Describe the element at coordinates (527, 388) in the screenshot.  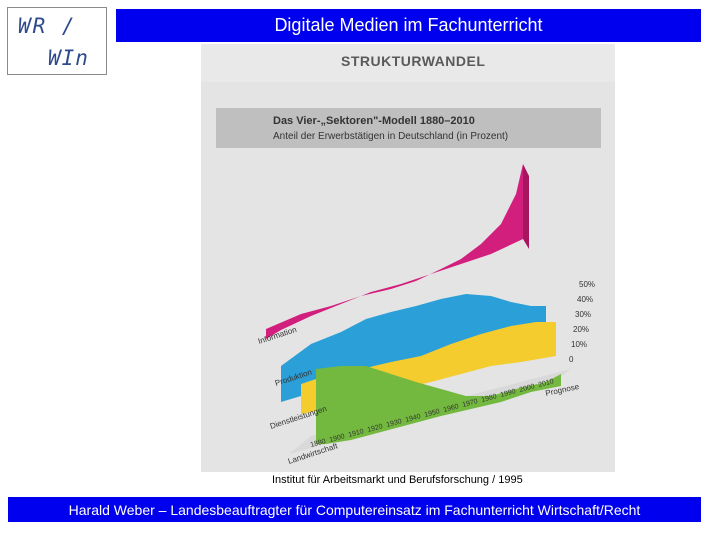
I see `year-tick-label: 2000` at that location.